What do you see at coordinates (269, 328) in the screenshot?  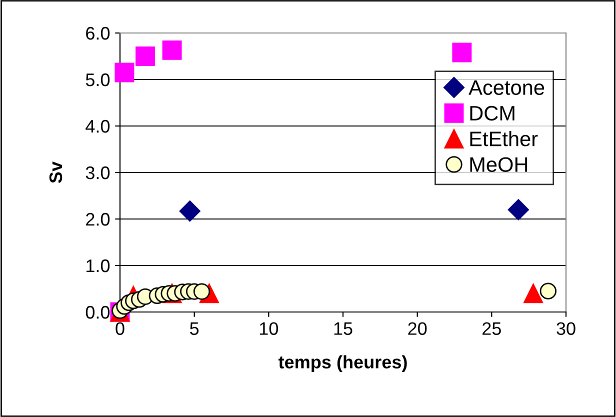 I see `x-tick-label: 10` at bounding box center [269, 328].